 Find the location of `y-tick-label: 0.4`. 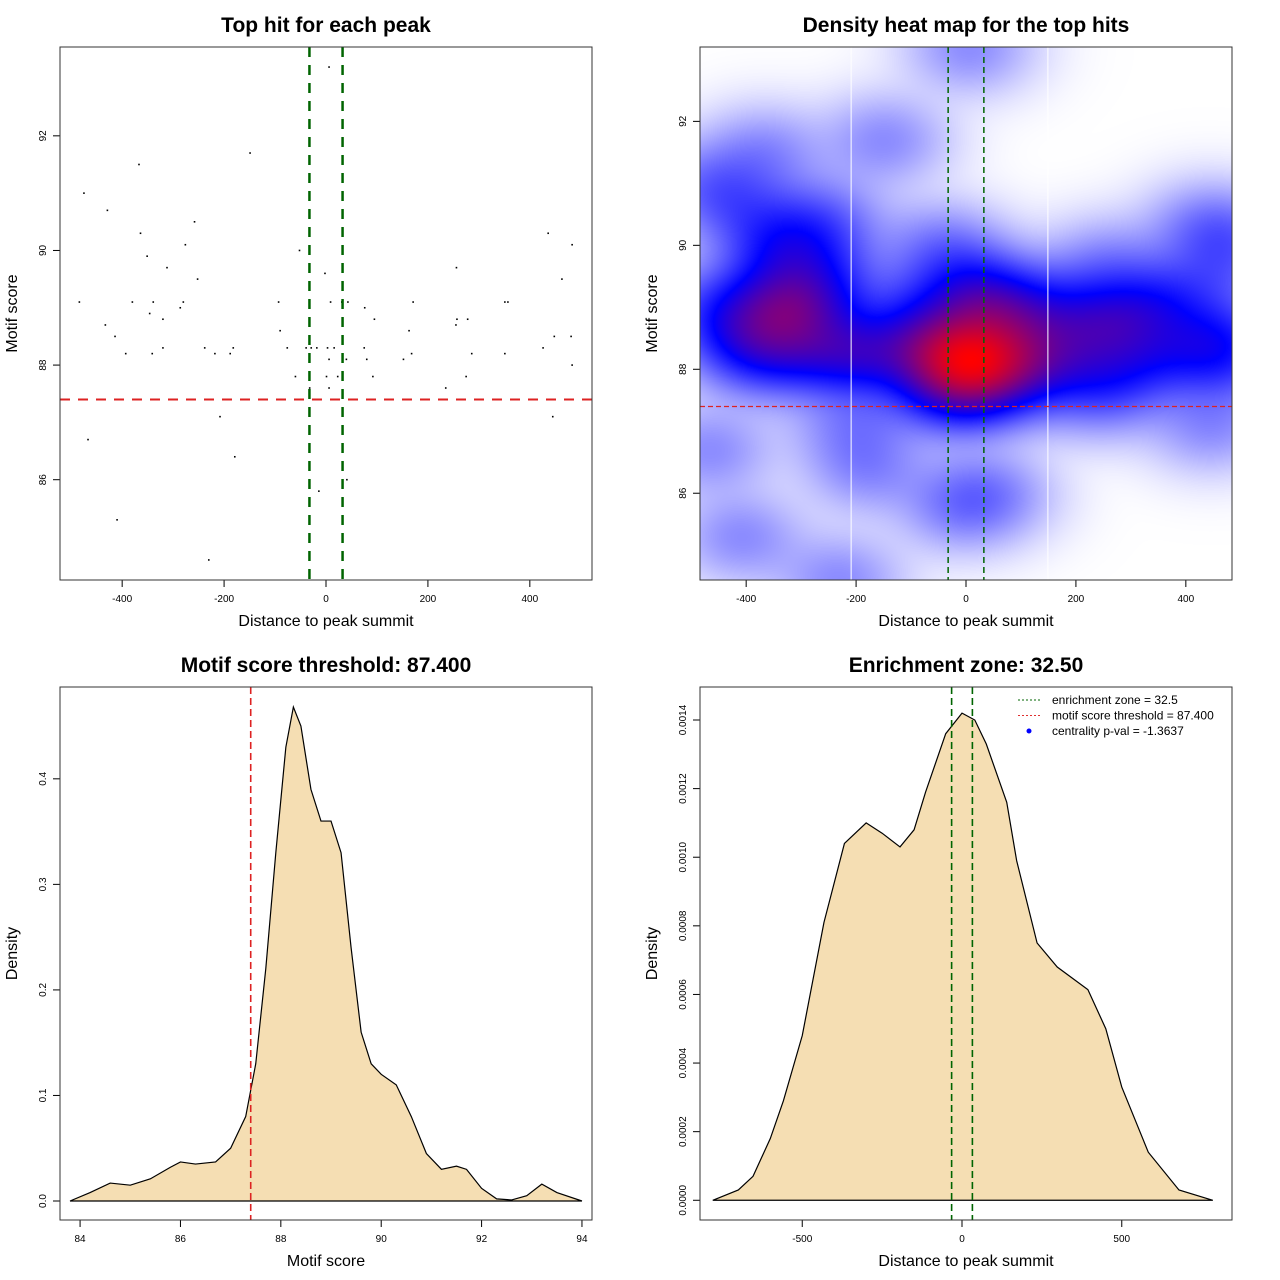

y-tick-label: 0.4 is located at coordinates (43, 778).